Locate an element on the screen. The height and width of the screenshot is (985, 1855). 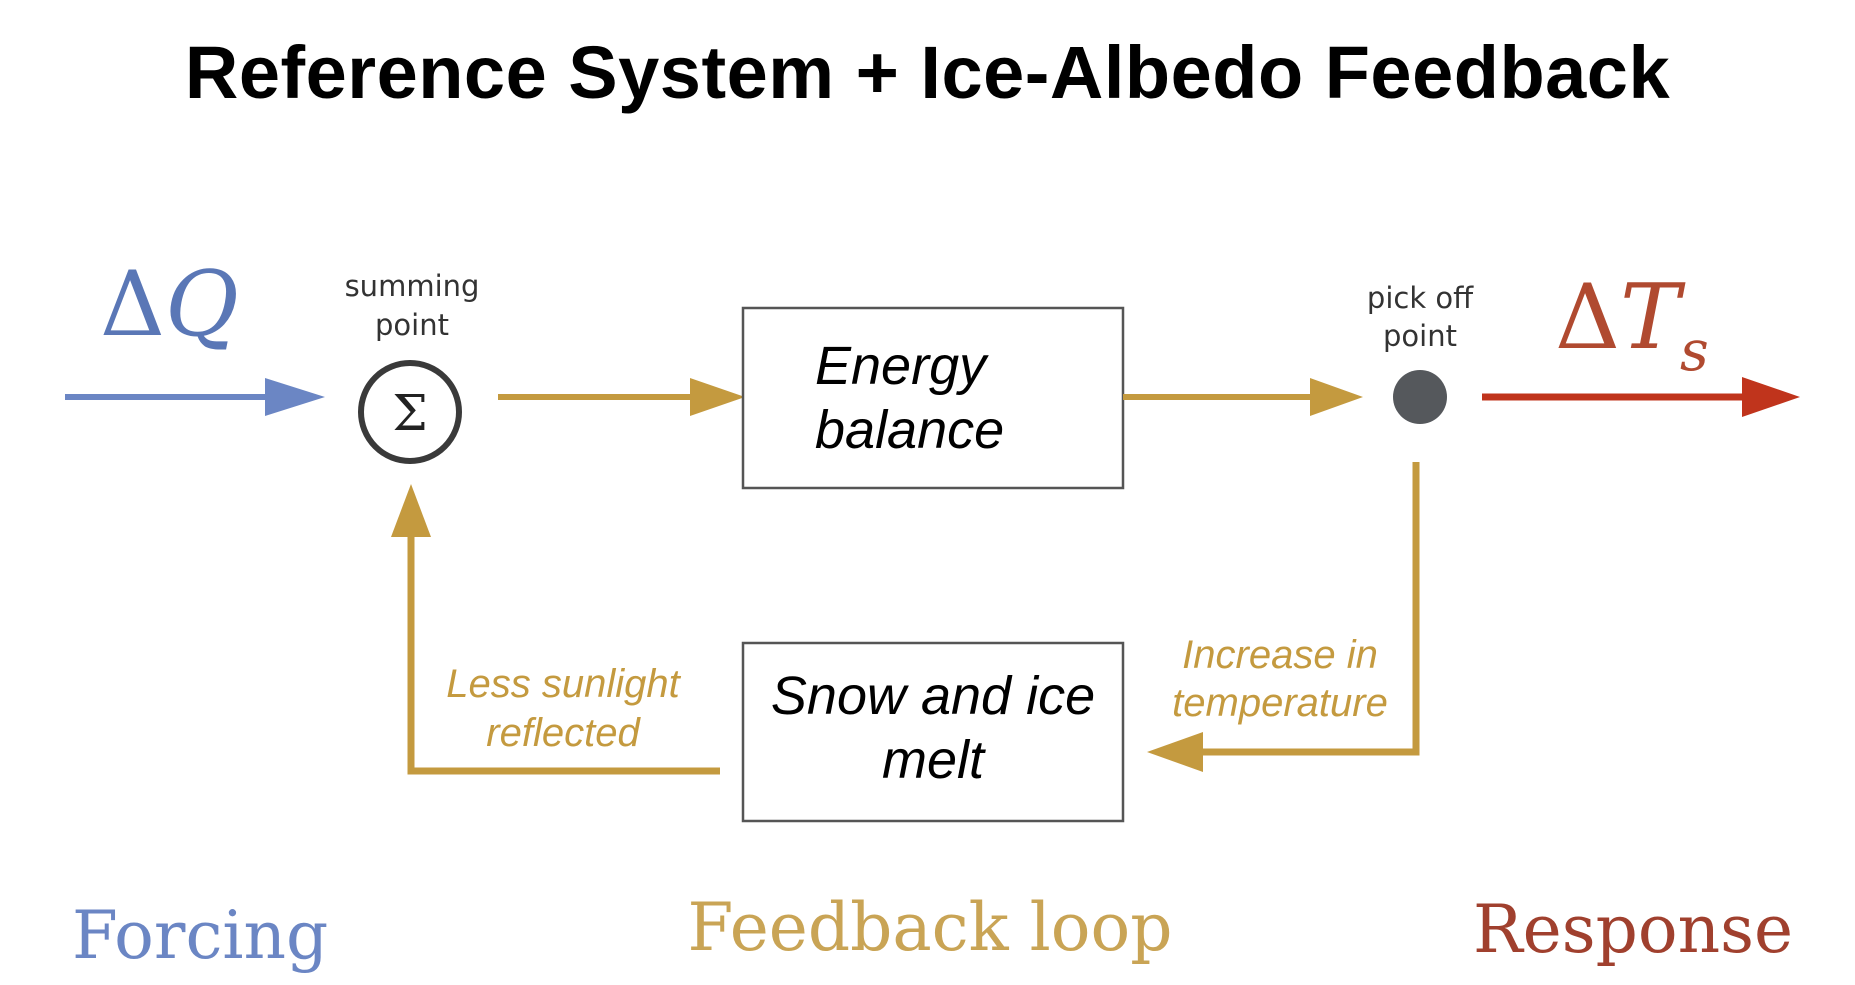
melt-box-line1: Snow and ice is located at coordinates (933, 696).